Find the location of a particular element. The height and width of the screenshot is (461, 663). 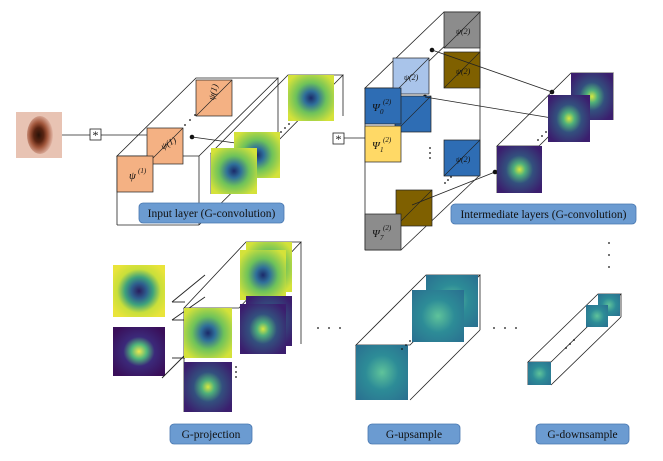

filter-psi-7: Ψ 7 (2) is located at coordinates (383, 232).